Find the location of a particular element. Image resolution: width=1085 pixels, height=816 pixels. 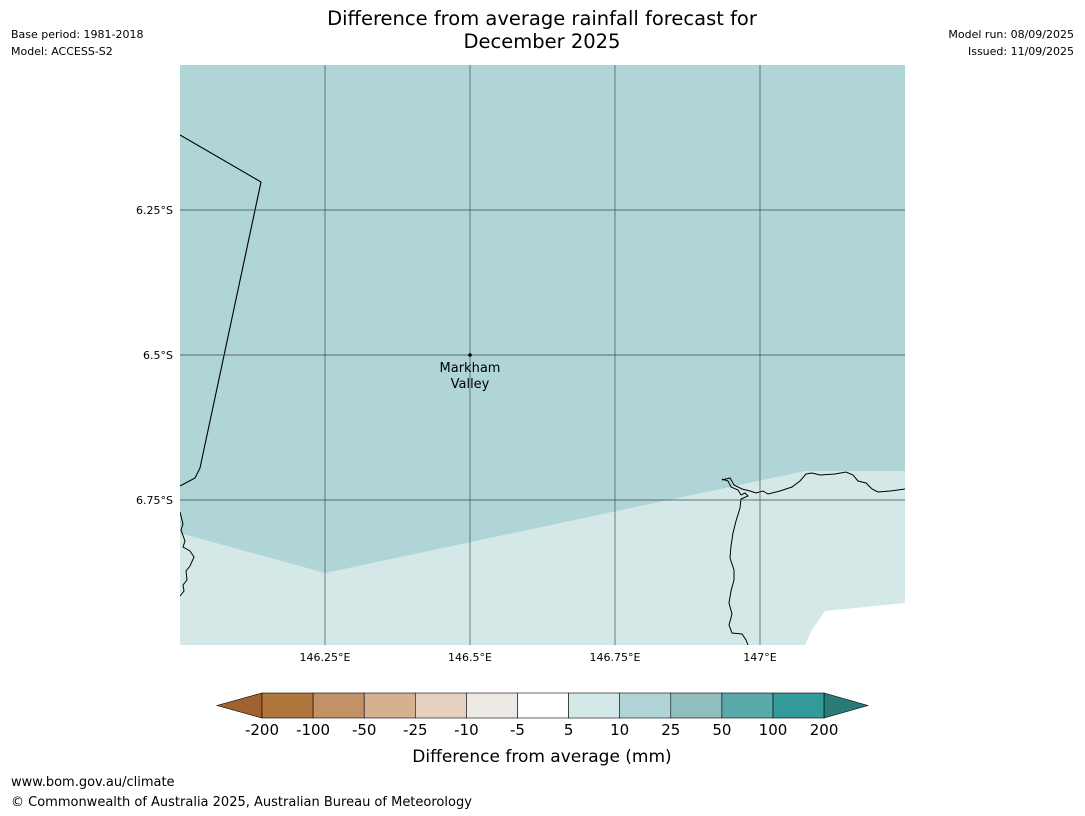

colorbar: -200 -100 -50 -25 -10 -5 5 10 25 50 100 200 is located at coordinates (542, 715).